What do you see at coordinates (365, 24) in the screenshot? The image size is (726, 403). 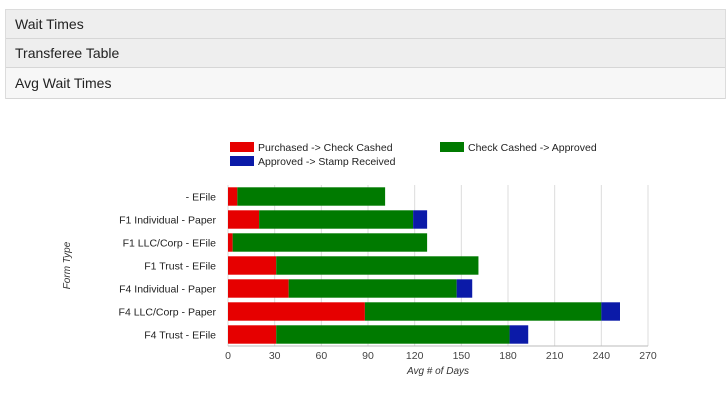 I see `accordion-item-wait-times: Wait Times` at bounding box center [365, 24].